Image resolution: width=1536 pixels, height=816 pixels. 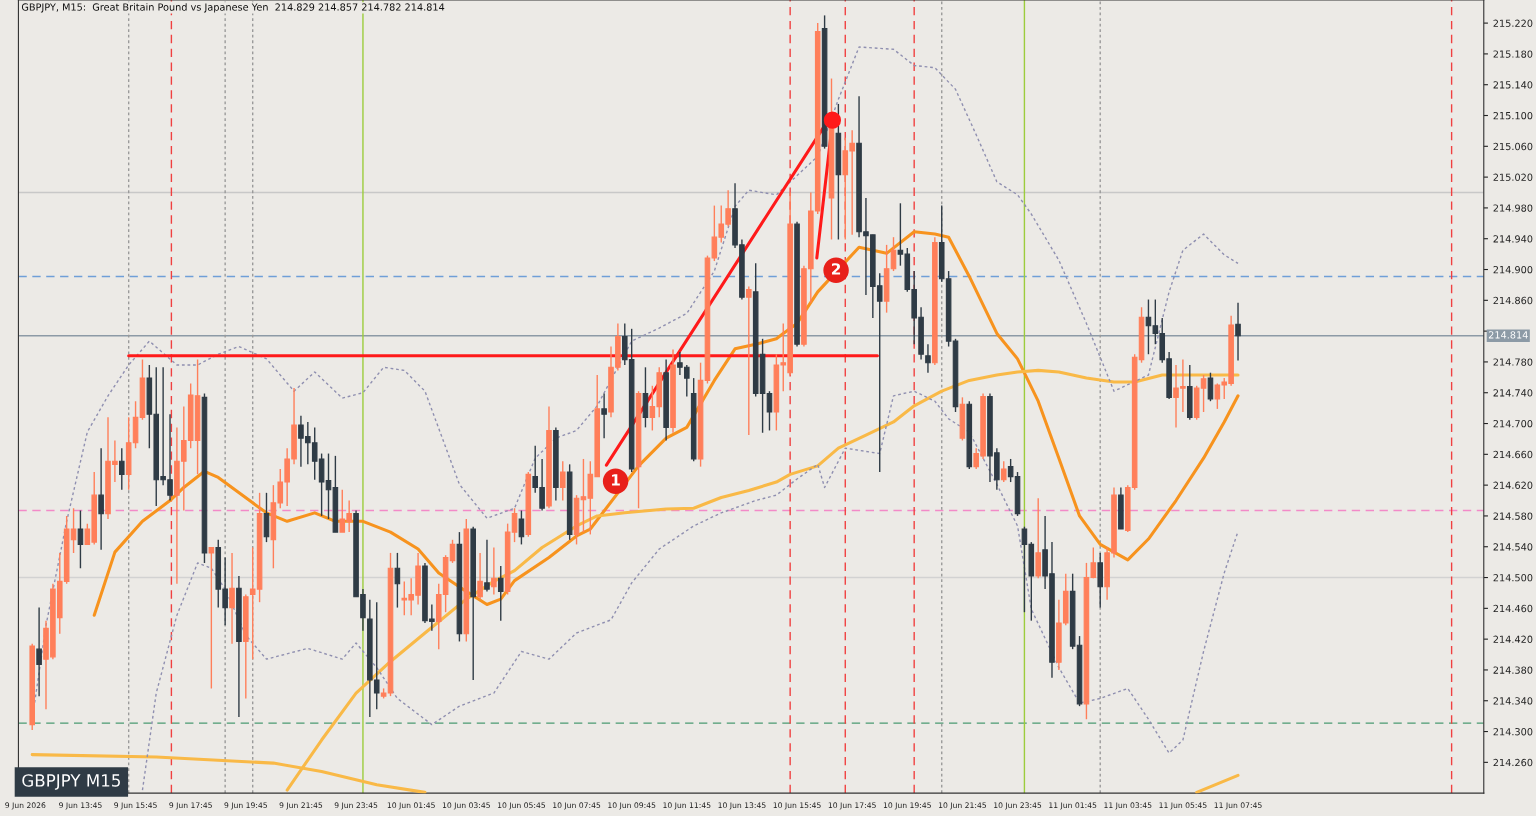 What do you see at coordinates (1513, 701) in the screenshot?
I see `y-tick-label: 214.340` at bounding box center [1513, 701].